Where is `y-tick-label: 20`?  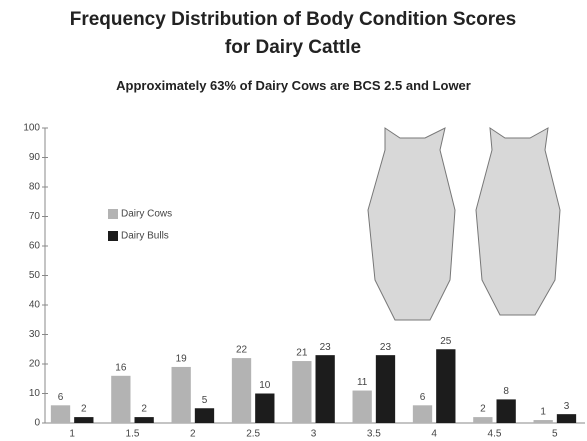 y-tick-label: 20 is located at coordinates (35, 364).